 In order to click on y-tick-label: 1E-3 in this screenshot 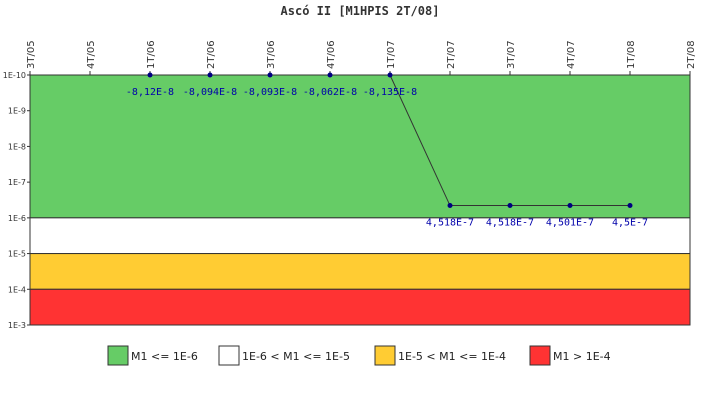, I will do `click(17, 325)`.